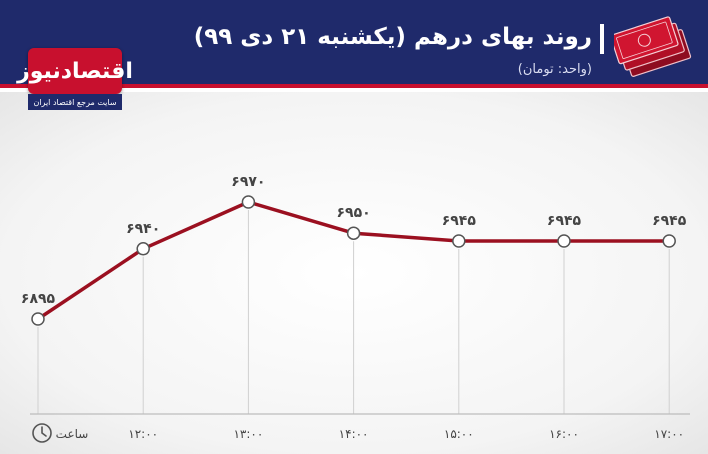 Image resolution: width=708 pixels, height=454 pixels. I want to click on x-tick-label: ۱۶:۰۰, so click(564, 434).